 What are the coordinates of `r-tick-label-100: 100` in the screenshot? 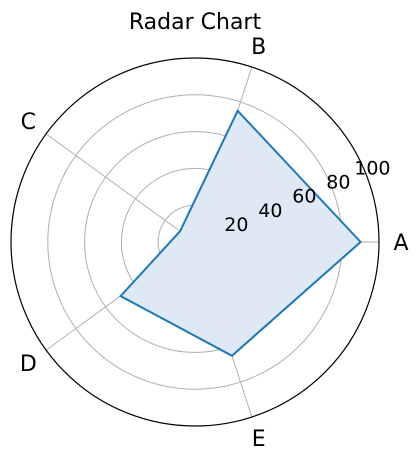 It's located at (372, 169).